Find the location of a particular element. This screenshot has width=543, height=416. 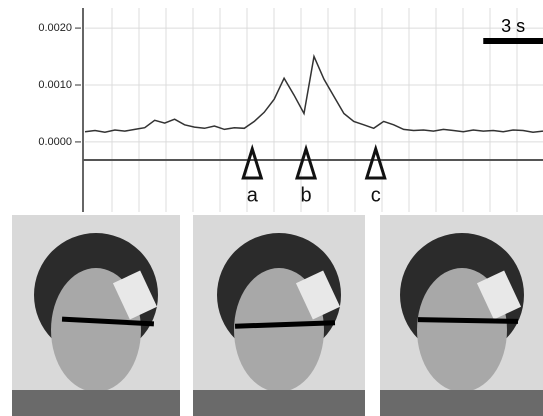

scale-bar is located at coordinates (513, 41).